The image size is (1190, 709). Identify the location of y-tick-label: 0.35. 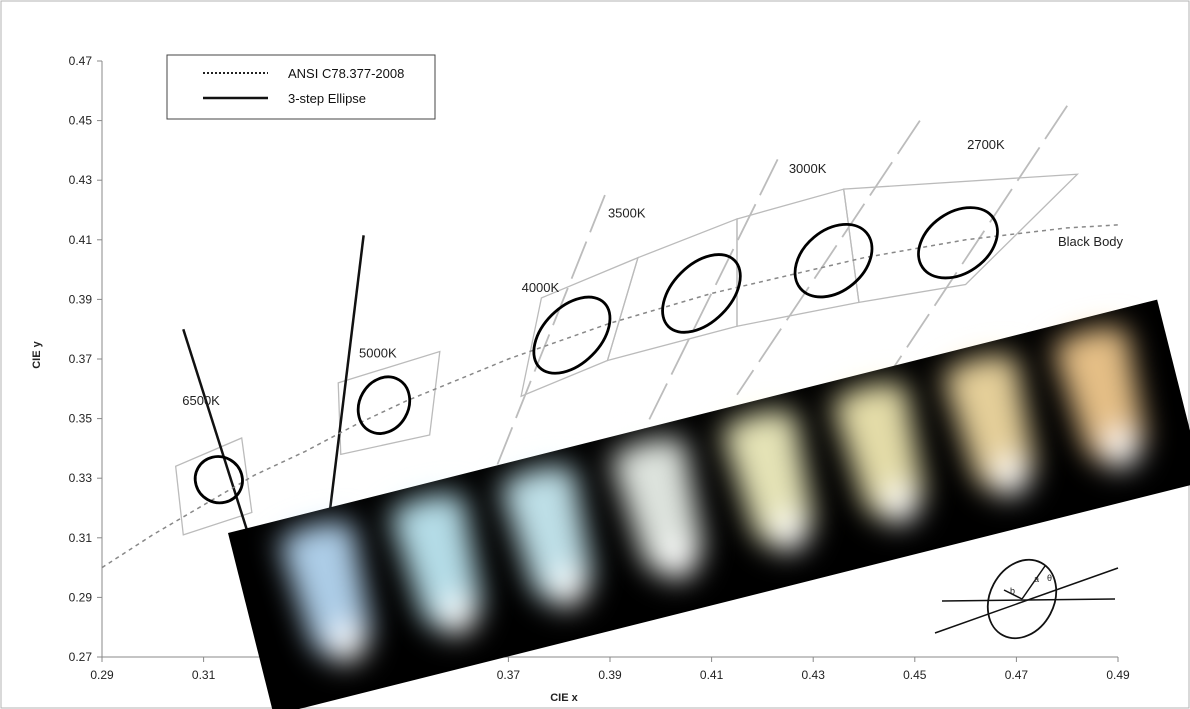
(81, 419).